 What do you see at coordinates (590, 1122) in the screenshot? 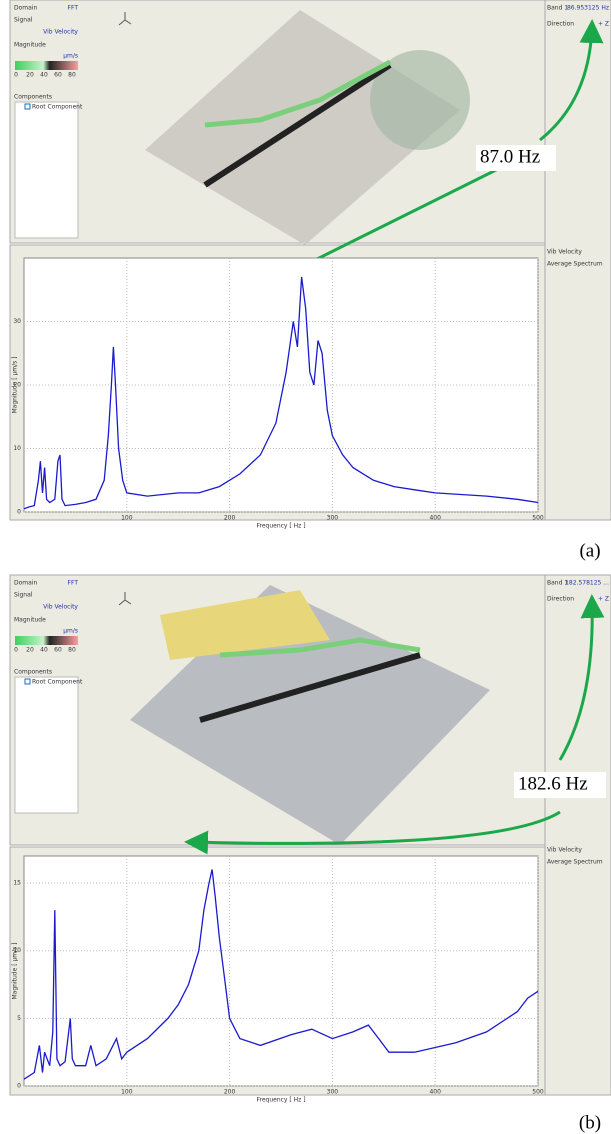
I see `caption: (b)` at bounding box center [590, 1122].